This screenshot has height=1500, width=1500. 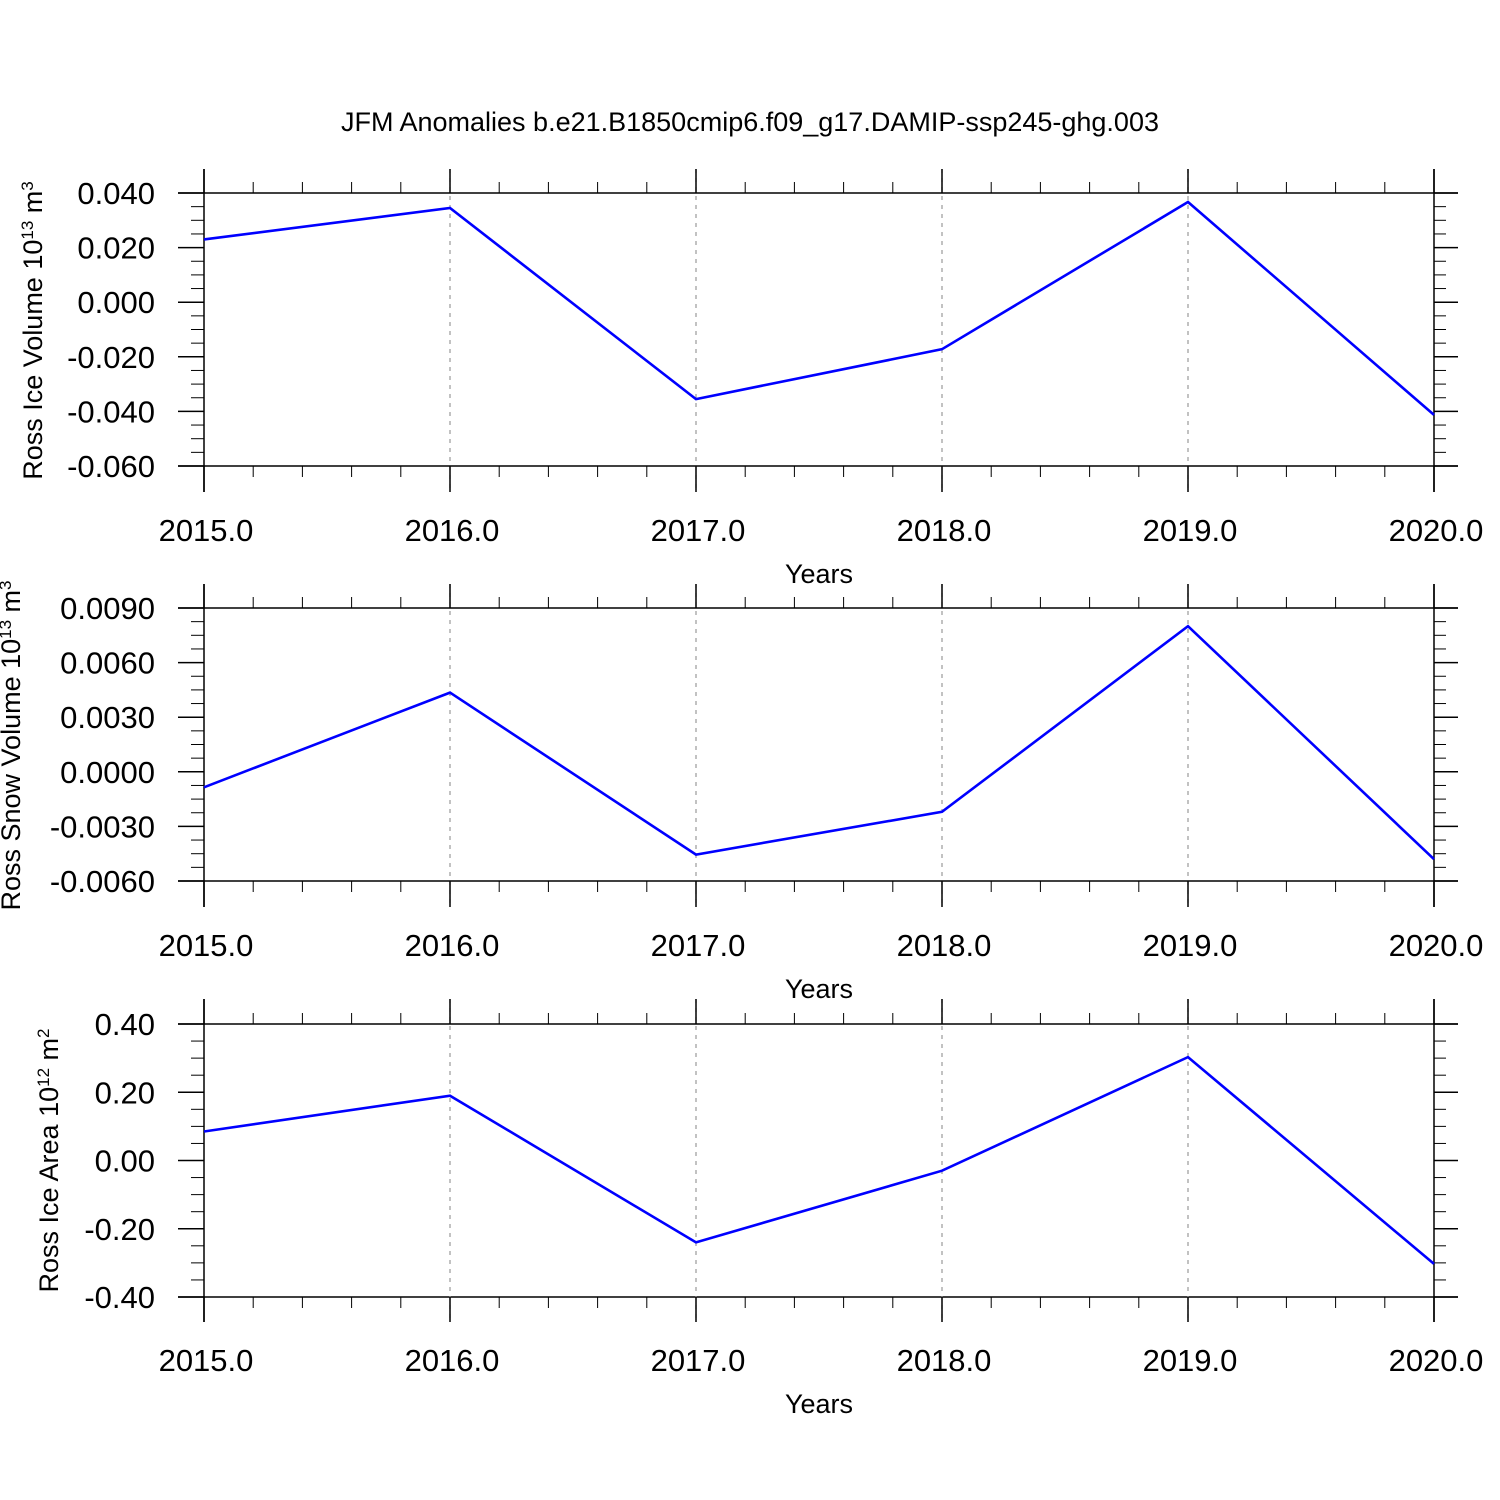 What do you see at coordinates (107, 717) in the screenshot?
I see `y-tick-label: 0.0030` at bounding box center [107, 717].